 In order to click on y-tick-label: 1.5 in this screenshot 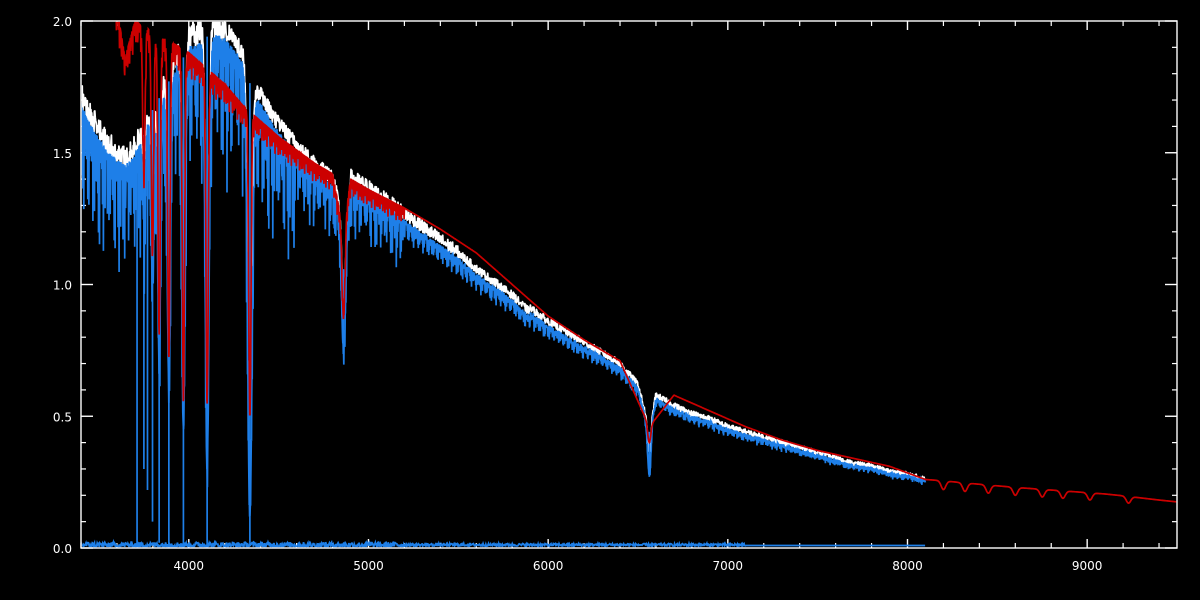, I will do `click(62, 154)`.